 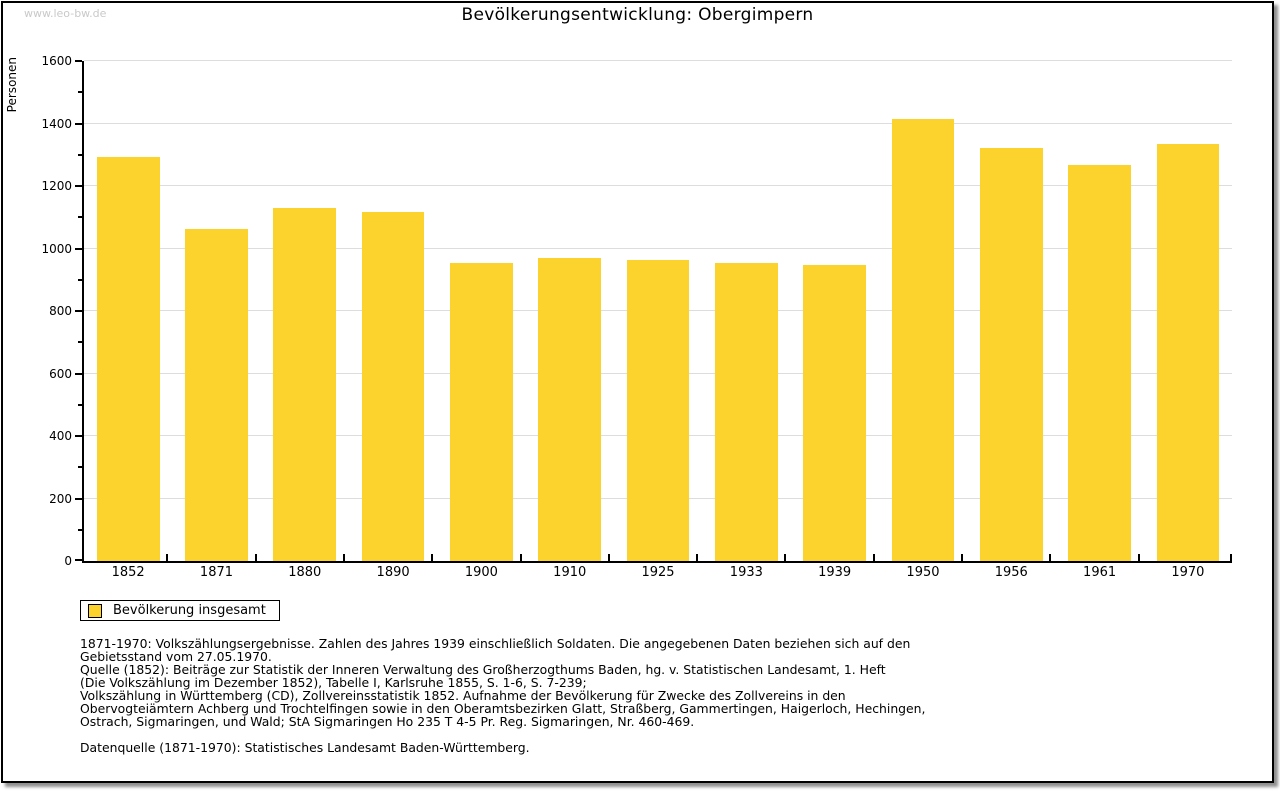 What do you see at coordinates (56, 61) in the screenshot?
I see `y-axis-tick-label: 1600` at bounding box center [56, 61].